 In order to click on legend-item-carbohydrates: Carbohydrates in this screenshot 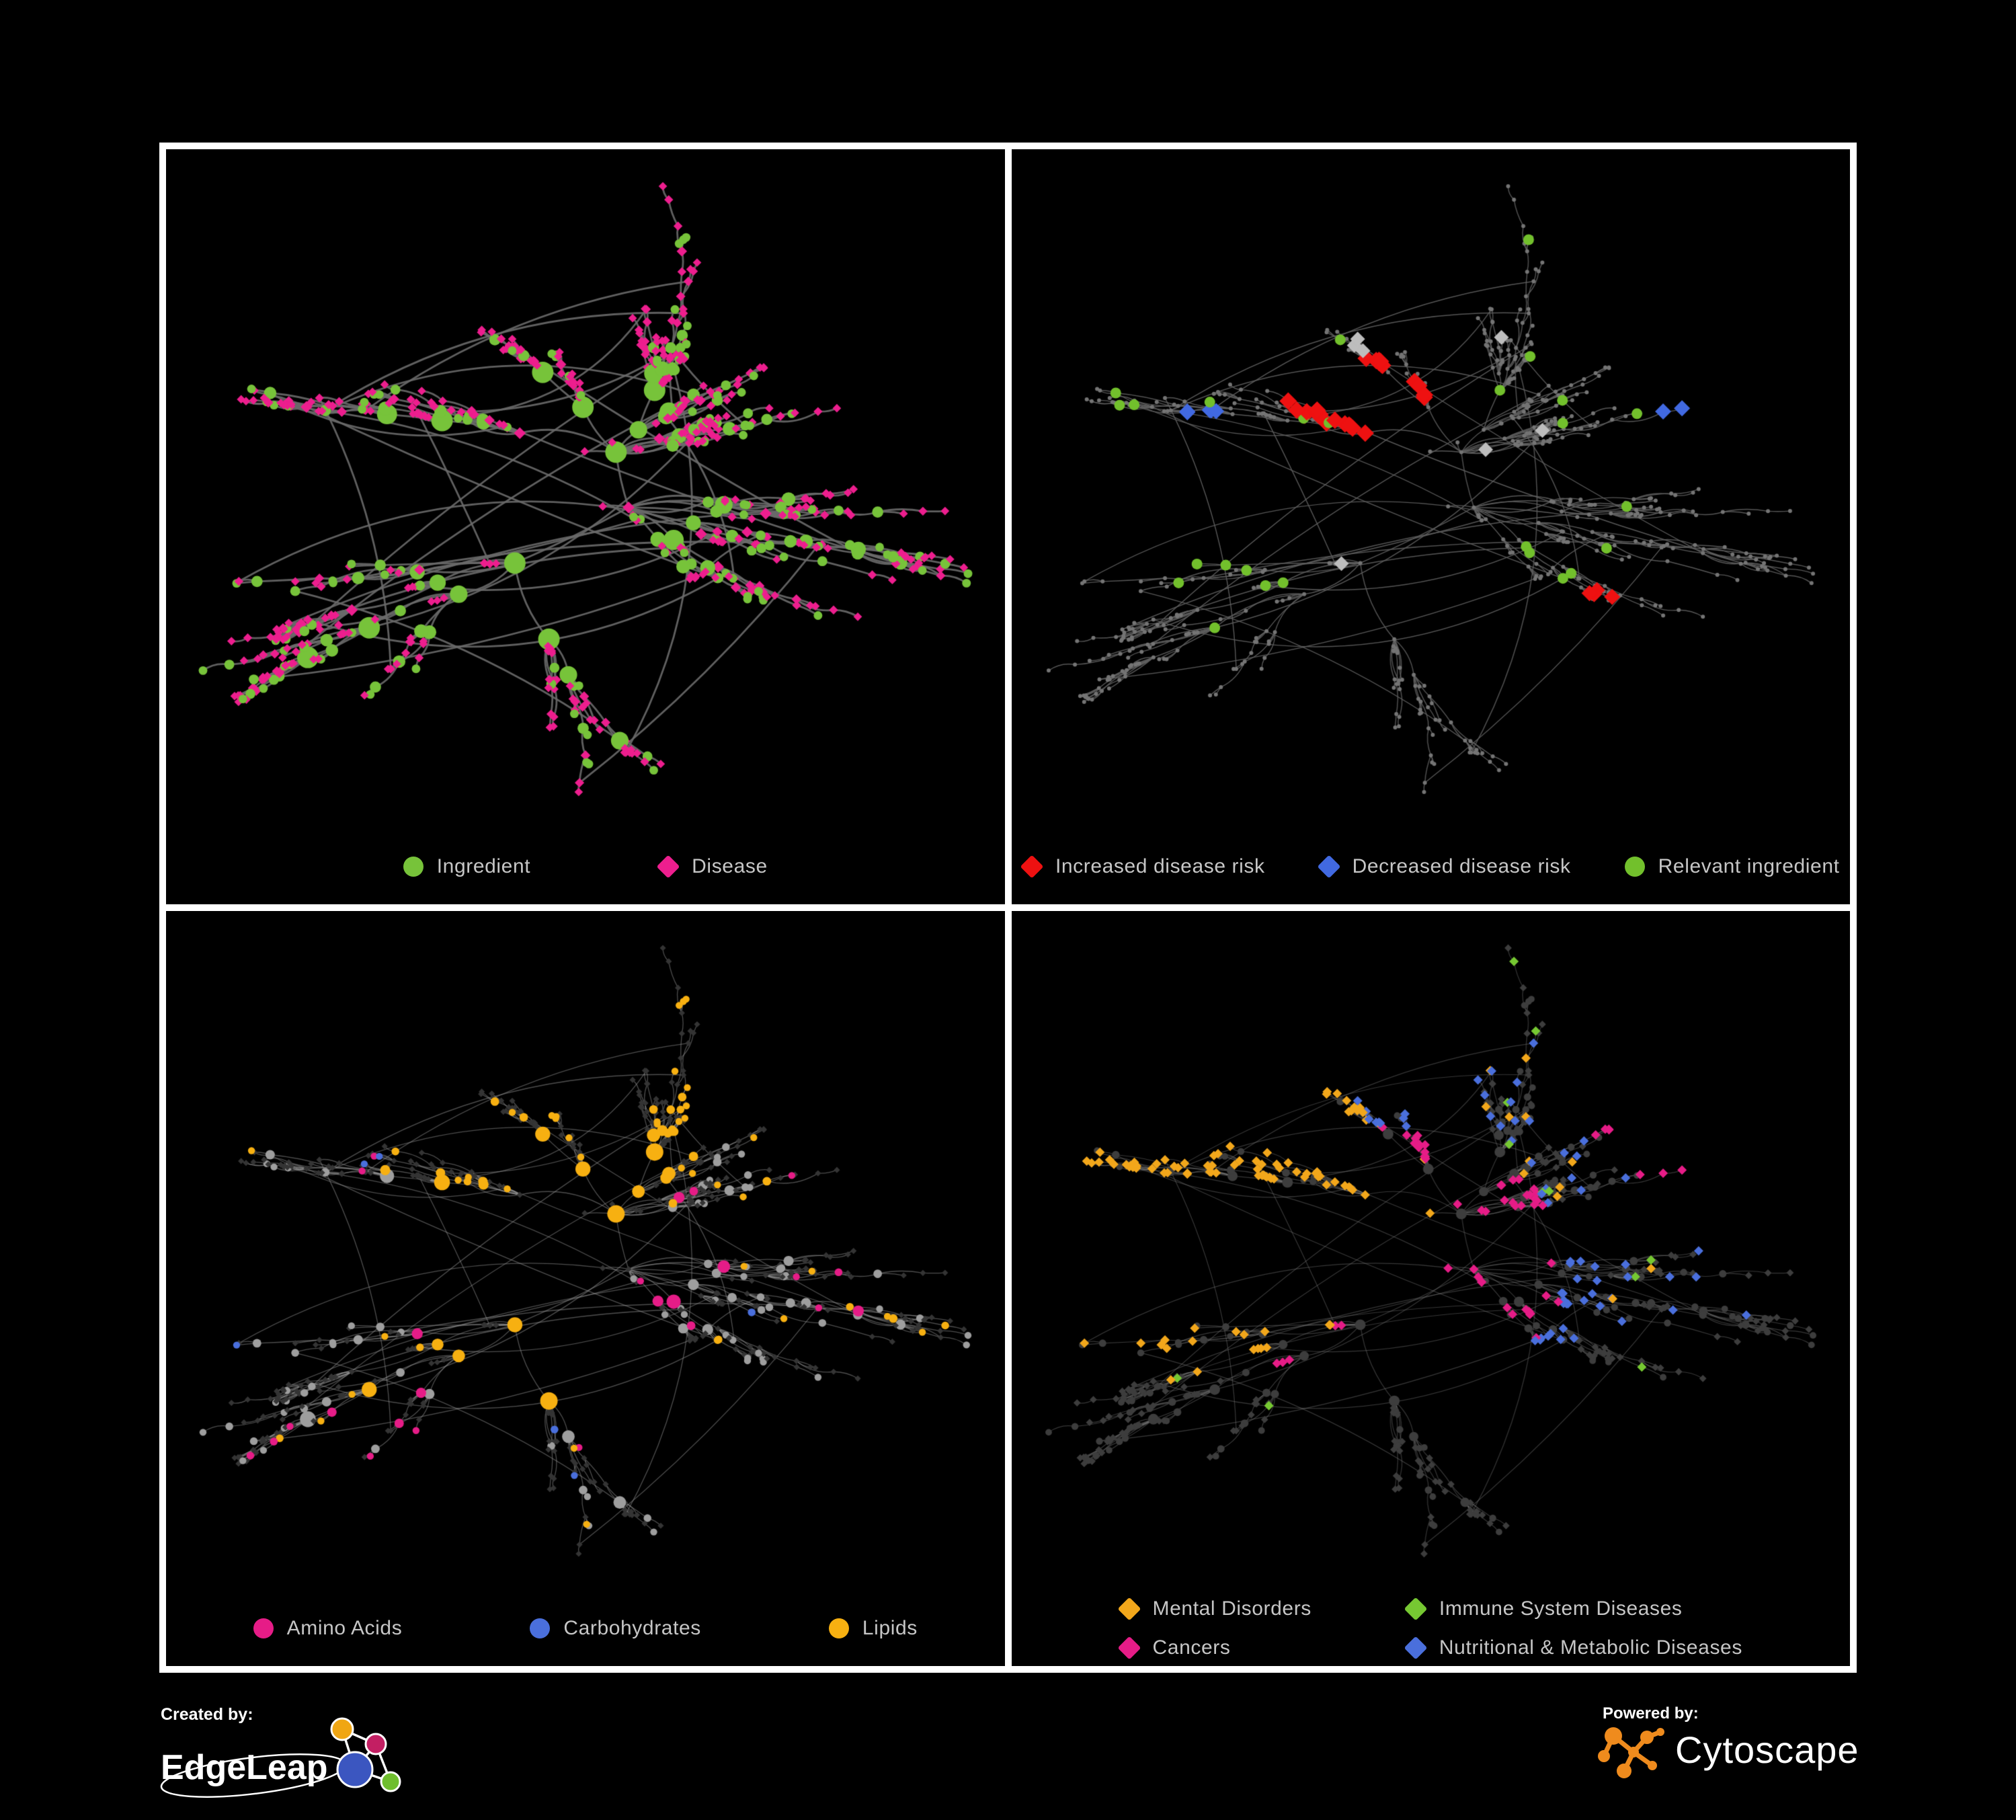, I will do `click(615, 1628)`.